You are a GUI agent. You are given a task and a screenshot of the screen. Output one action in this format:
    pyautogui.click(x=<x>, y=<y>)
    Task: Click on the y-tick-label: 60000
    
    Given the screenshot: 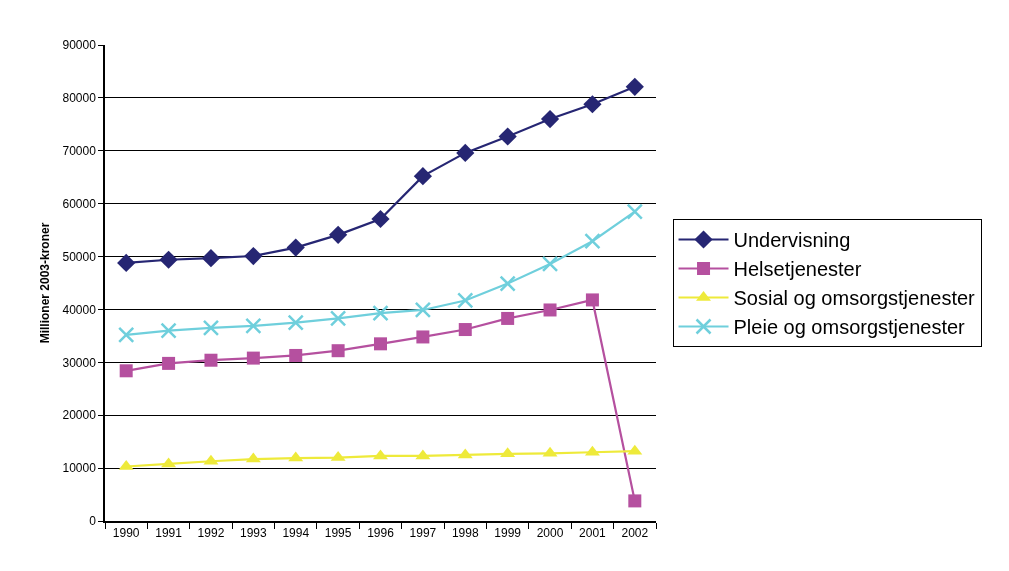 What is the action you would take?
    pyautogui.click(x=79, y=203)
    